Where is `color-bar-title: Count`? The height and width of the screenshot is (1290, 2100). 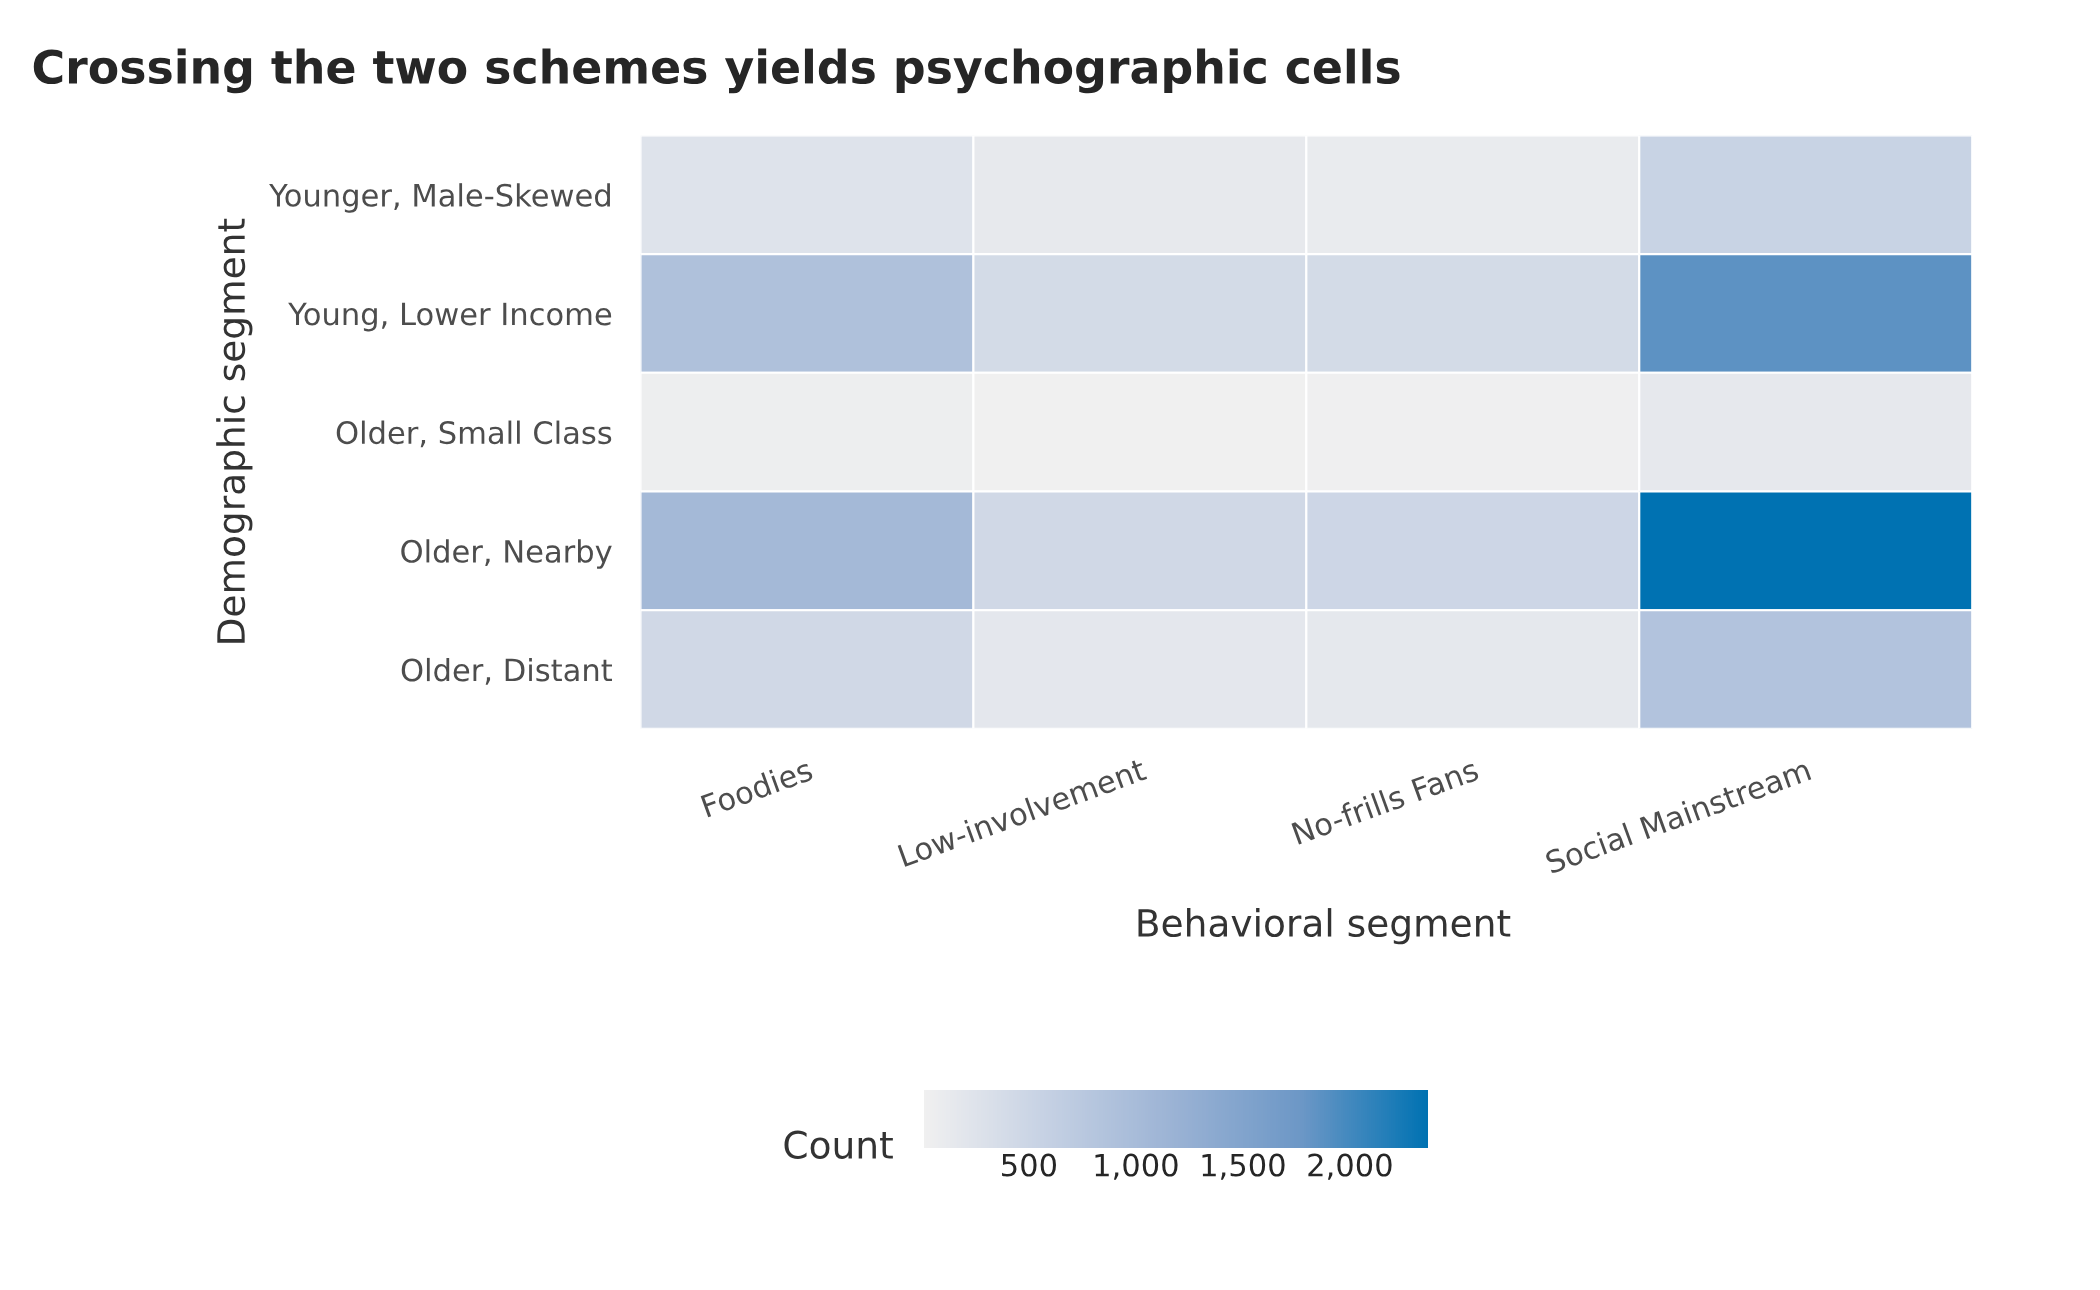
color-bar-title: Count is located at coordinates (838, 1144).